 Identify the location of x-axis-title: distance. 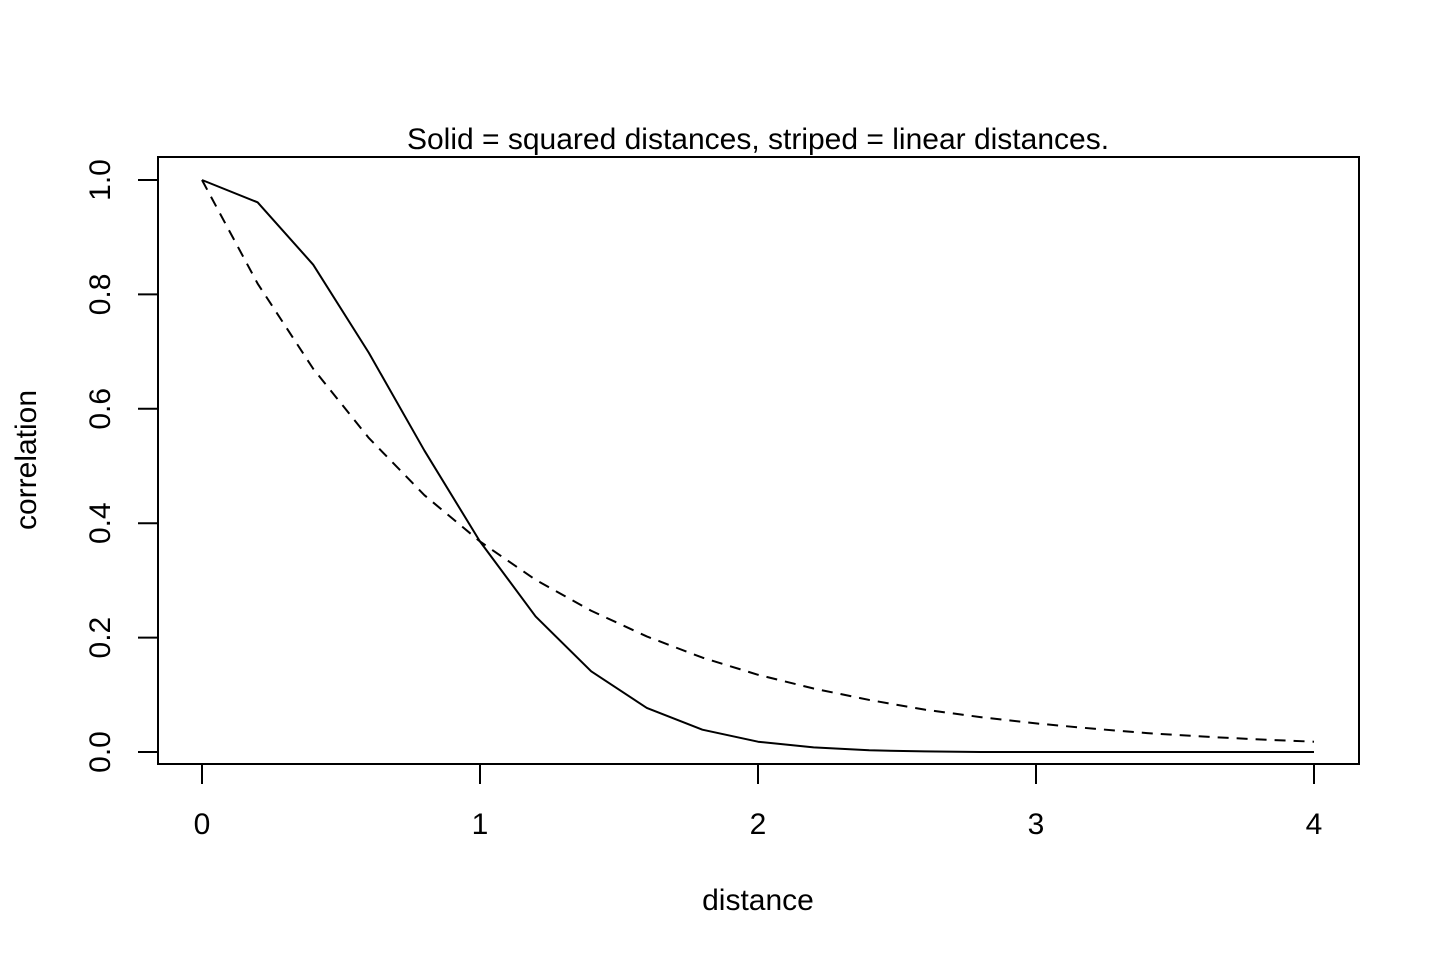
(758, 900).